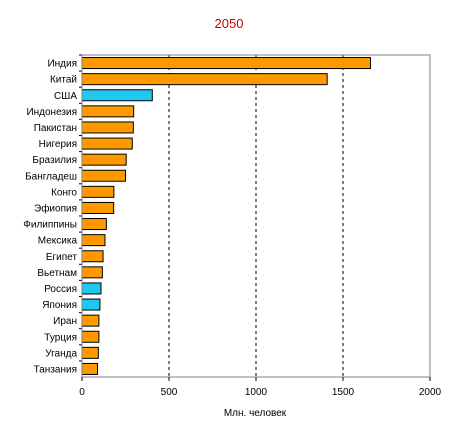 The width and height of the screenshot is (458, 440). What do you see at coordinates (51, 176) in the screenshot?
I see `category-label: Бангладеш` at bounding box center [51, 176].